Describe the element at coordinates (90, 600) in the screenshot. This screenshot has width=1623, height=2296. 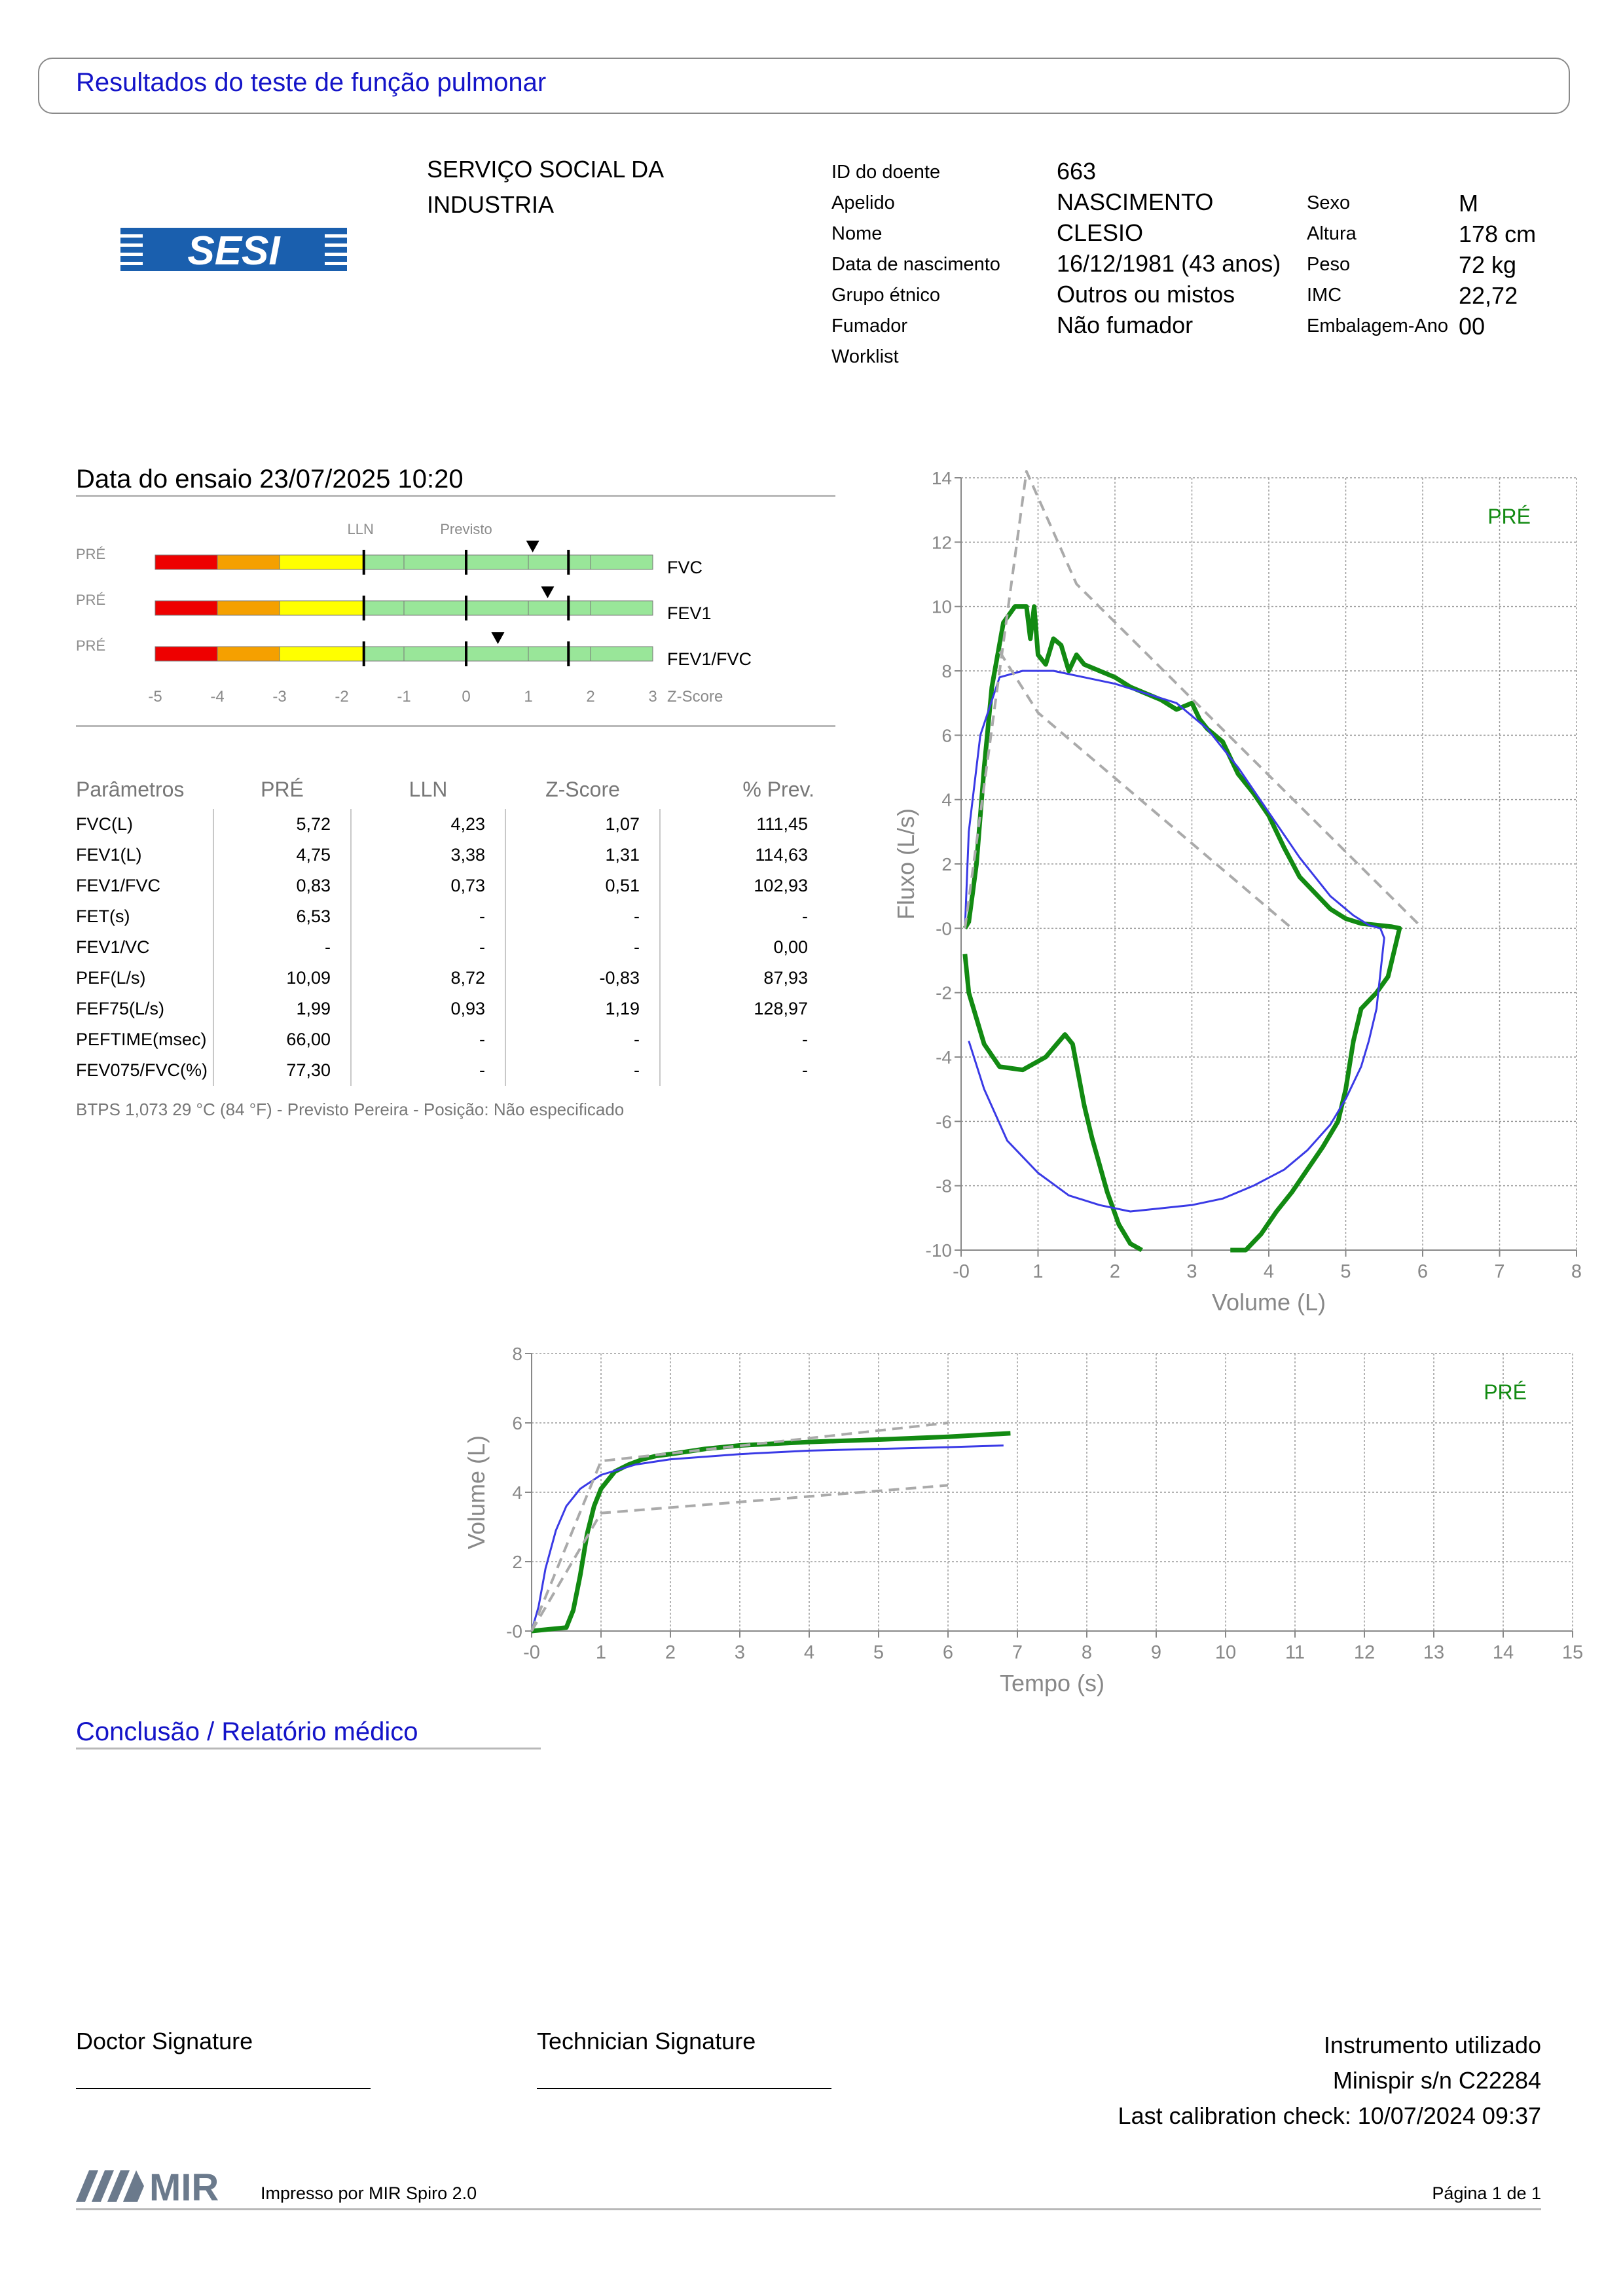
I see `row-tag: PRÉ` at that location.